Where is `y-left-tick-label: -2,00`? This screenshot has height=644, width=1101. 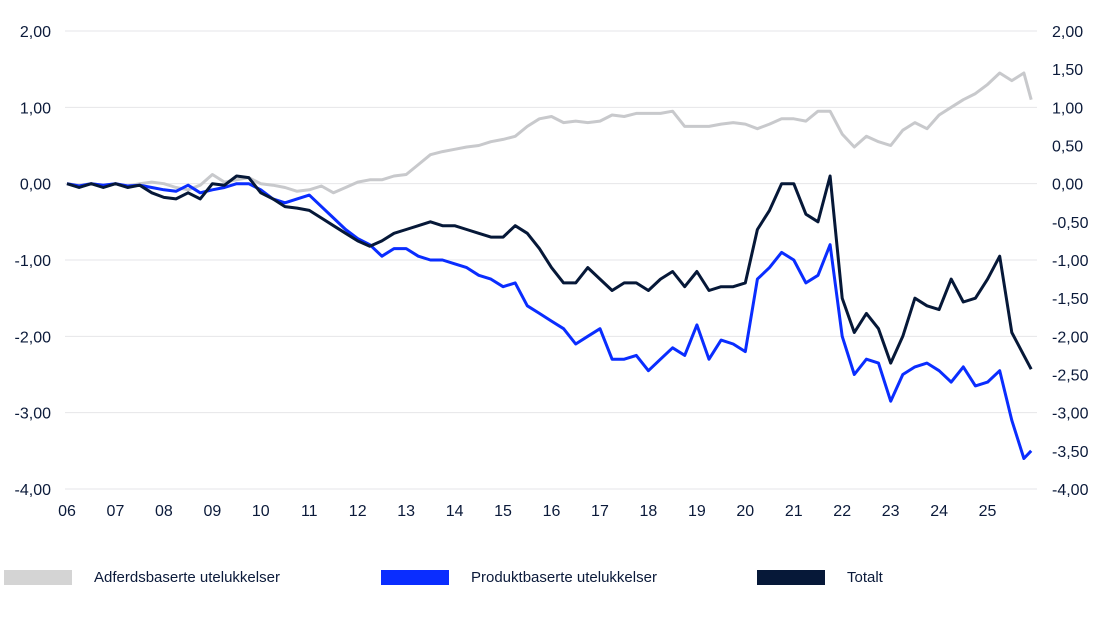
y-left-tick-label: -2,00 is located at coordinates (33, 337).